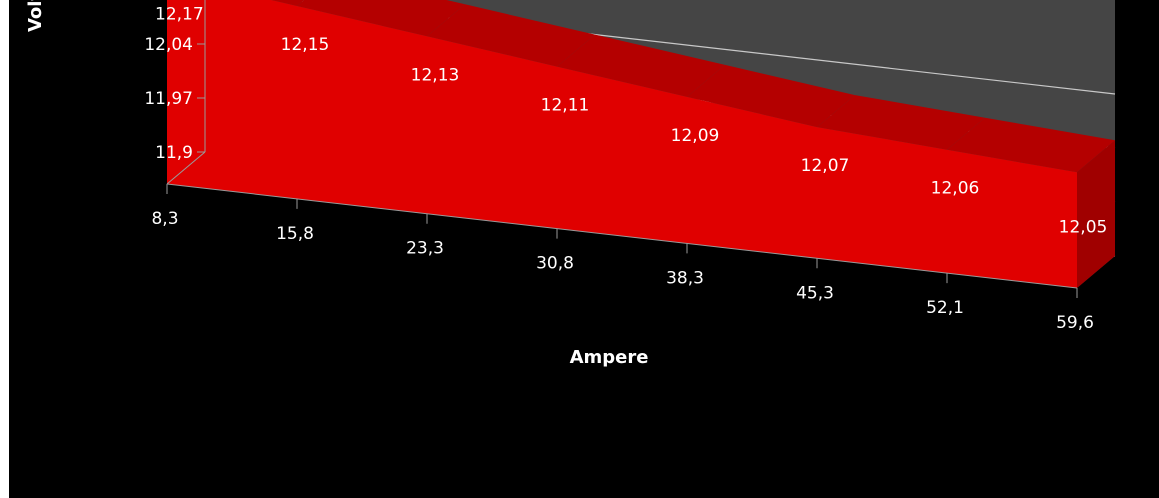  What do you see at coordinates (565, 106) in the screenshot?
I see `data-label: 12,11` at bounding box center [565, 106].